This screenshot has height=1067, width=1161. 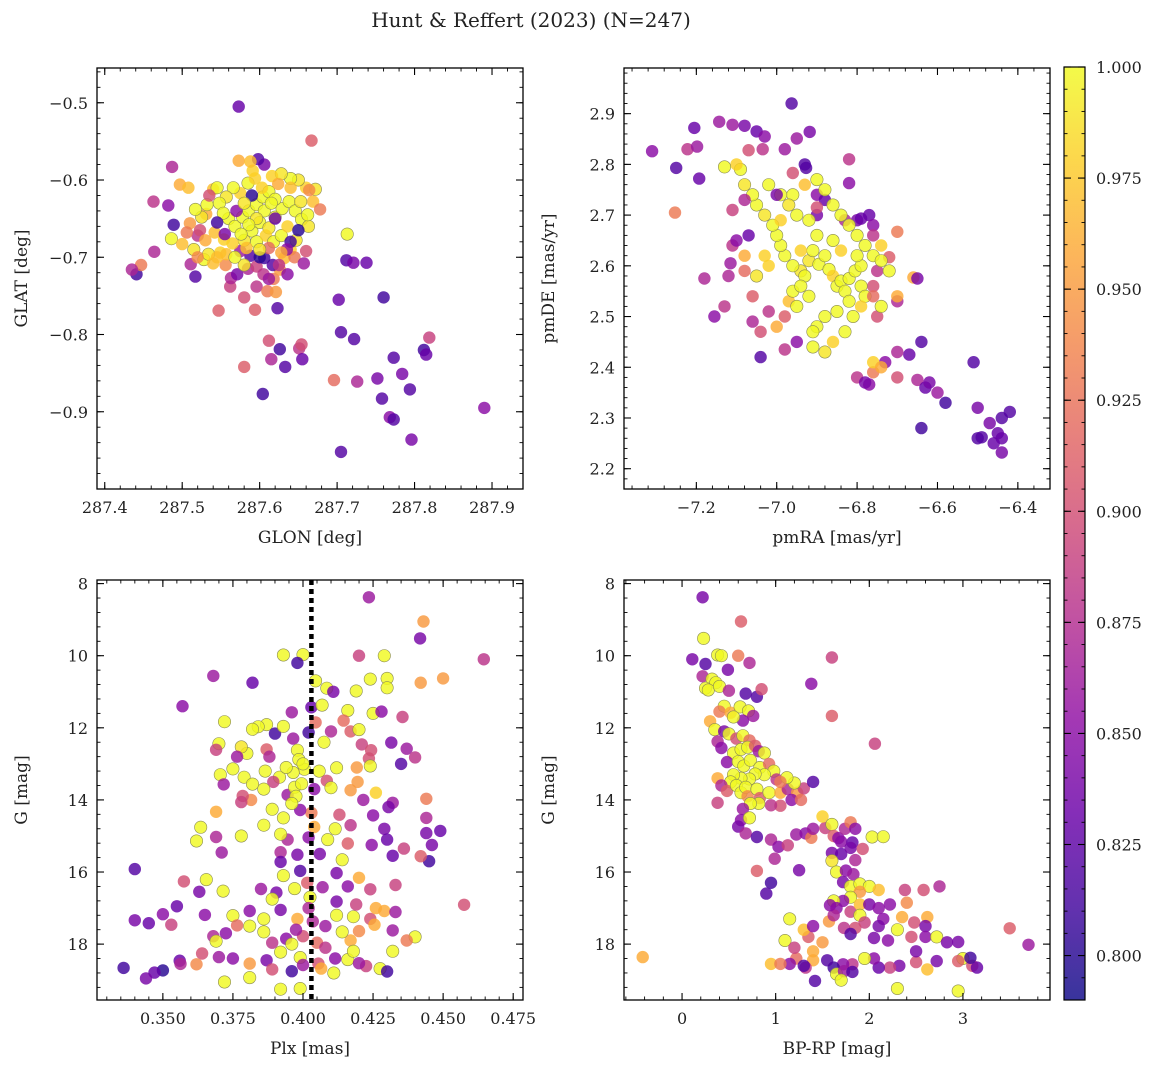 I want to click on y-tick-label: 10, so click(x=605, y=656).